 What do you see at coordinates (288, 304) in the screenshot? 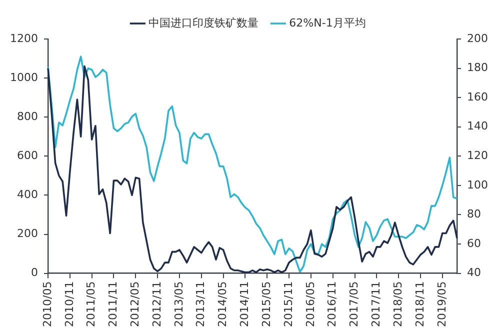
I see `x-tick-label: 2015/11` at bounding box center [288, 304].